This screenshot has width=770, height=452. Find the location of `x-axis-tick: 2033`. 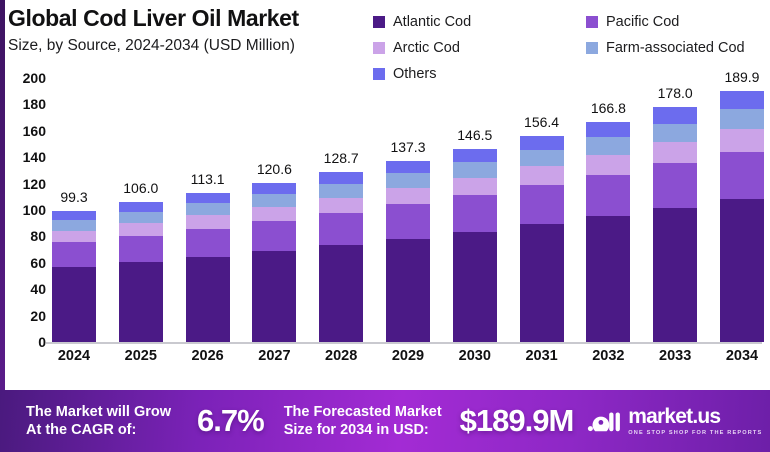

x-axis-tick: 2033 is located at coordinates (675, 356).